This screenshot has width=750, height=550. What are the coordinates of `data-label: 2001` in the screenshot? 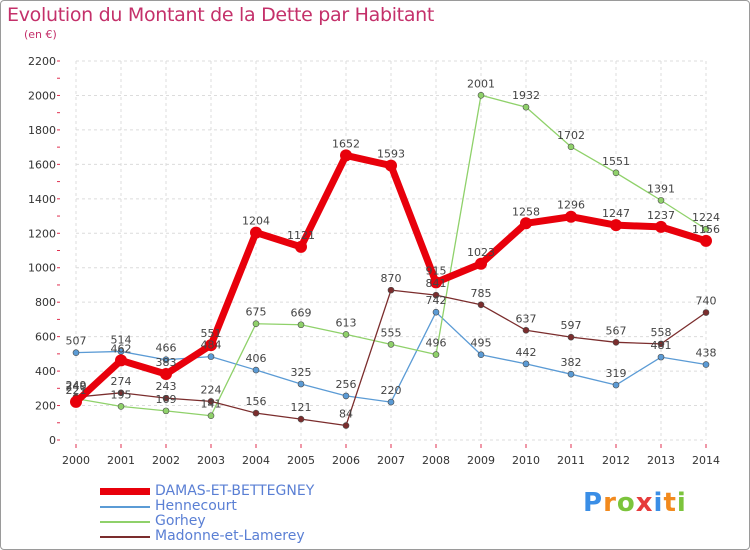 It's located at (481, 83).